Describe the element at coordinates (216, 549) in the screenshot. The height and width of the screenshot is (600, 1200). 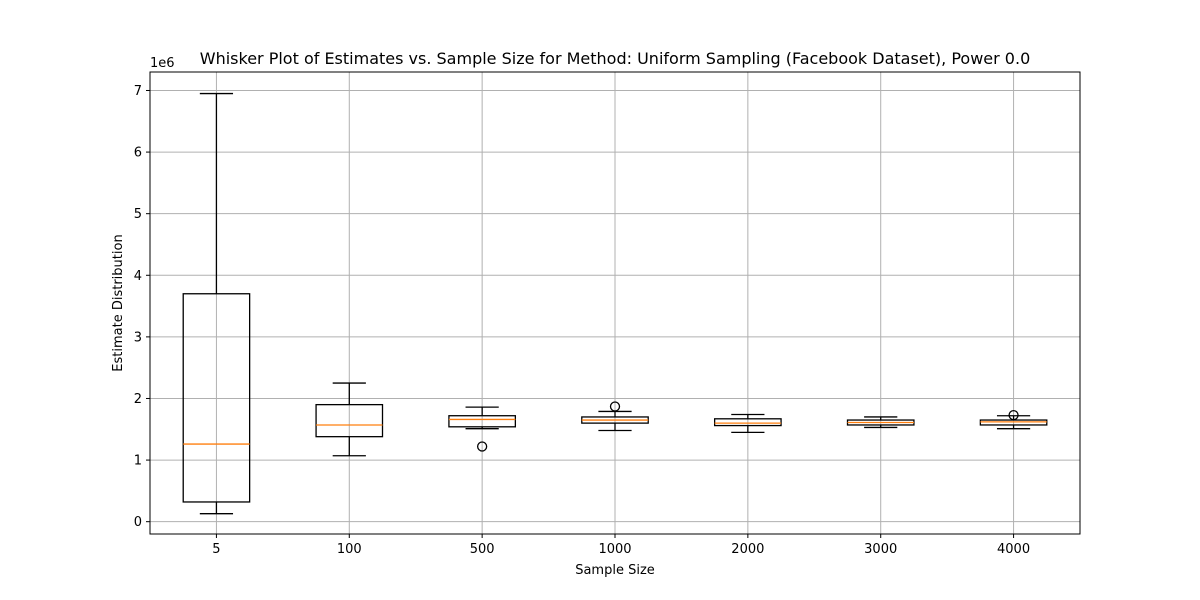
I see `x-tick-label: 5` at that location.